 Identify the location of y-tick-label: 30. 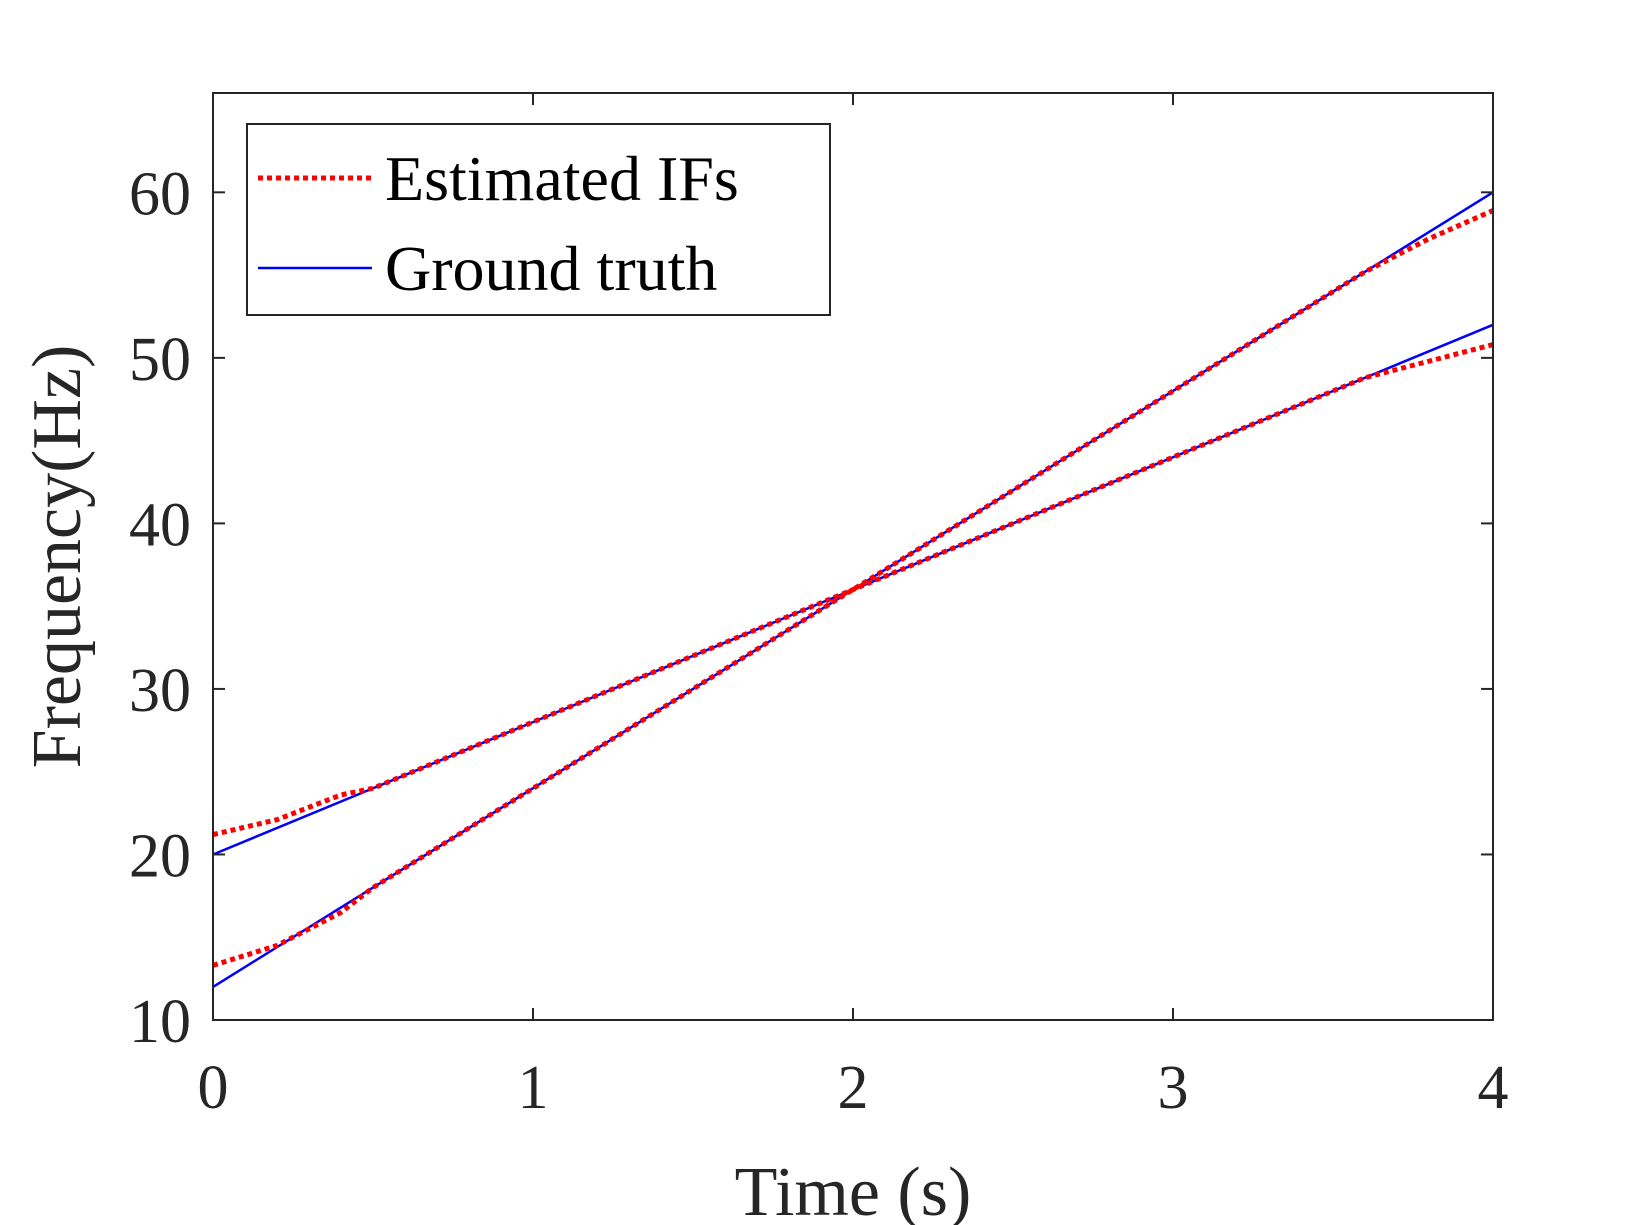
(160, 691).